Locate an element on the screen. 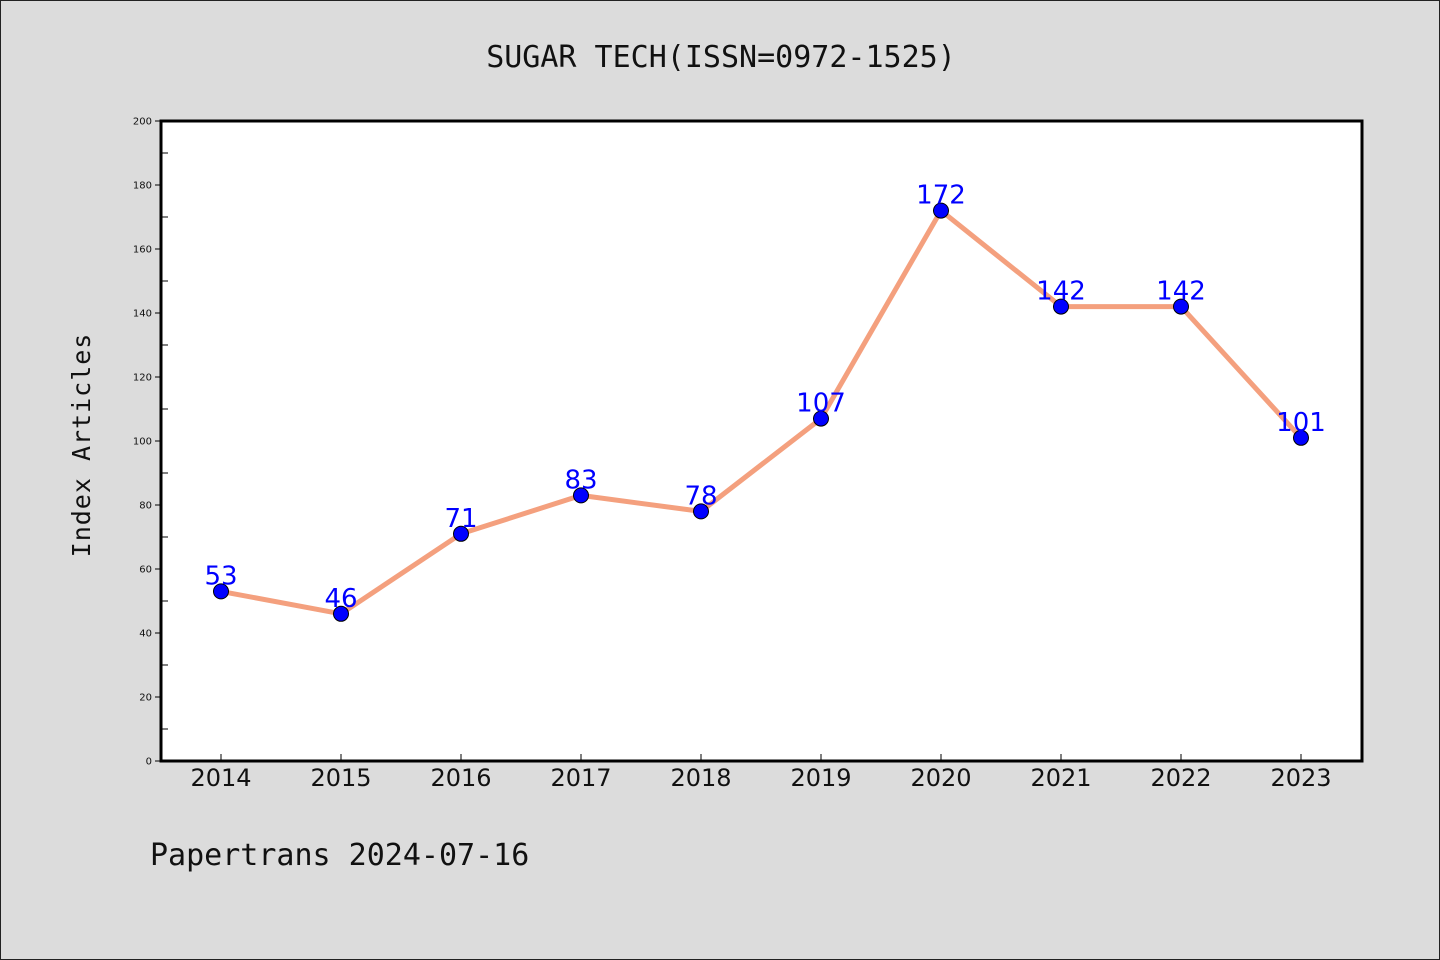 This screenshot has width=1440, height=960. x-tick-label-2022: 2022 is located at coordinates (1180, 778).